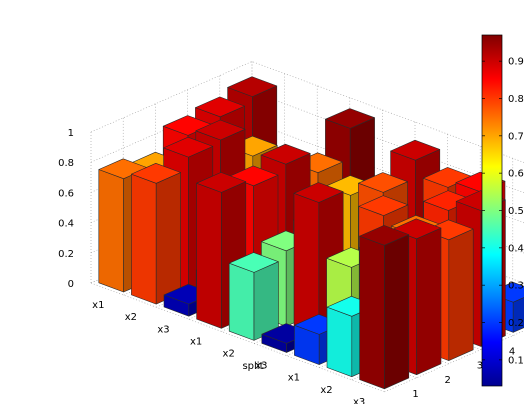 The width and height of the screenshot is (524, 404). I want to click on z-tick-label: 0.6, so click(66, 193).